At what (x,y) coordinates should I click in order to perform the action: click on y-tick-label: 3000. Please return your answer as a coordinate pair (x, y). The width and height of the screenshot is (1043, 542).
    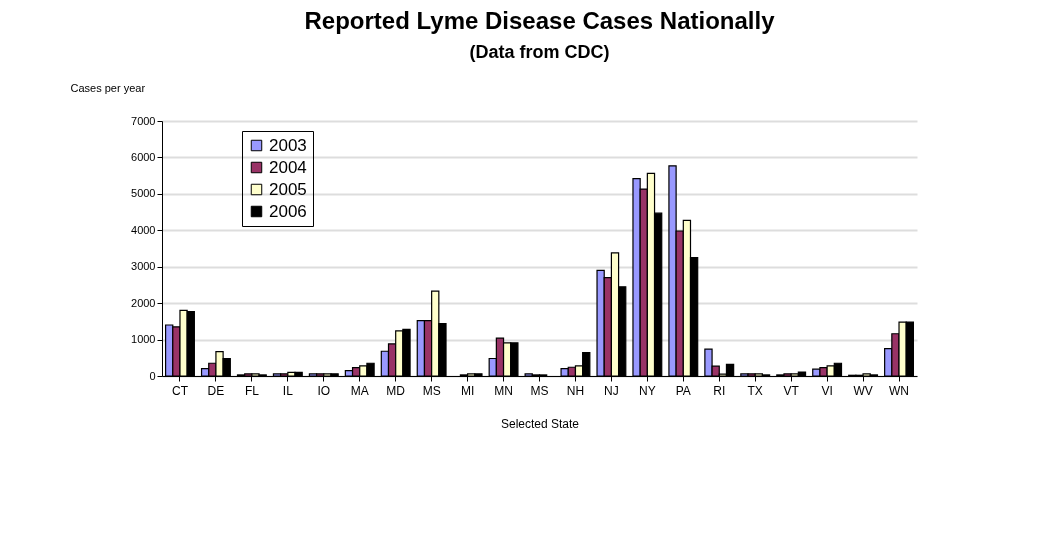
    Looking at the image, I should click on (143, 266).